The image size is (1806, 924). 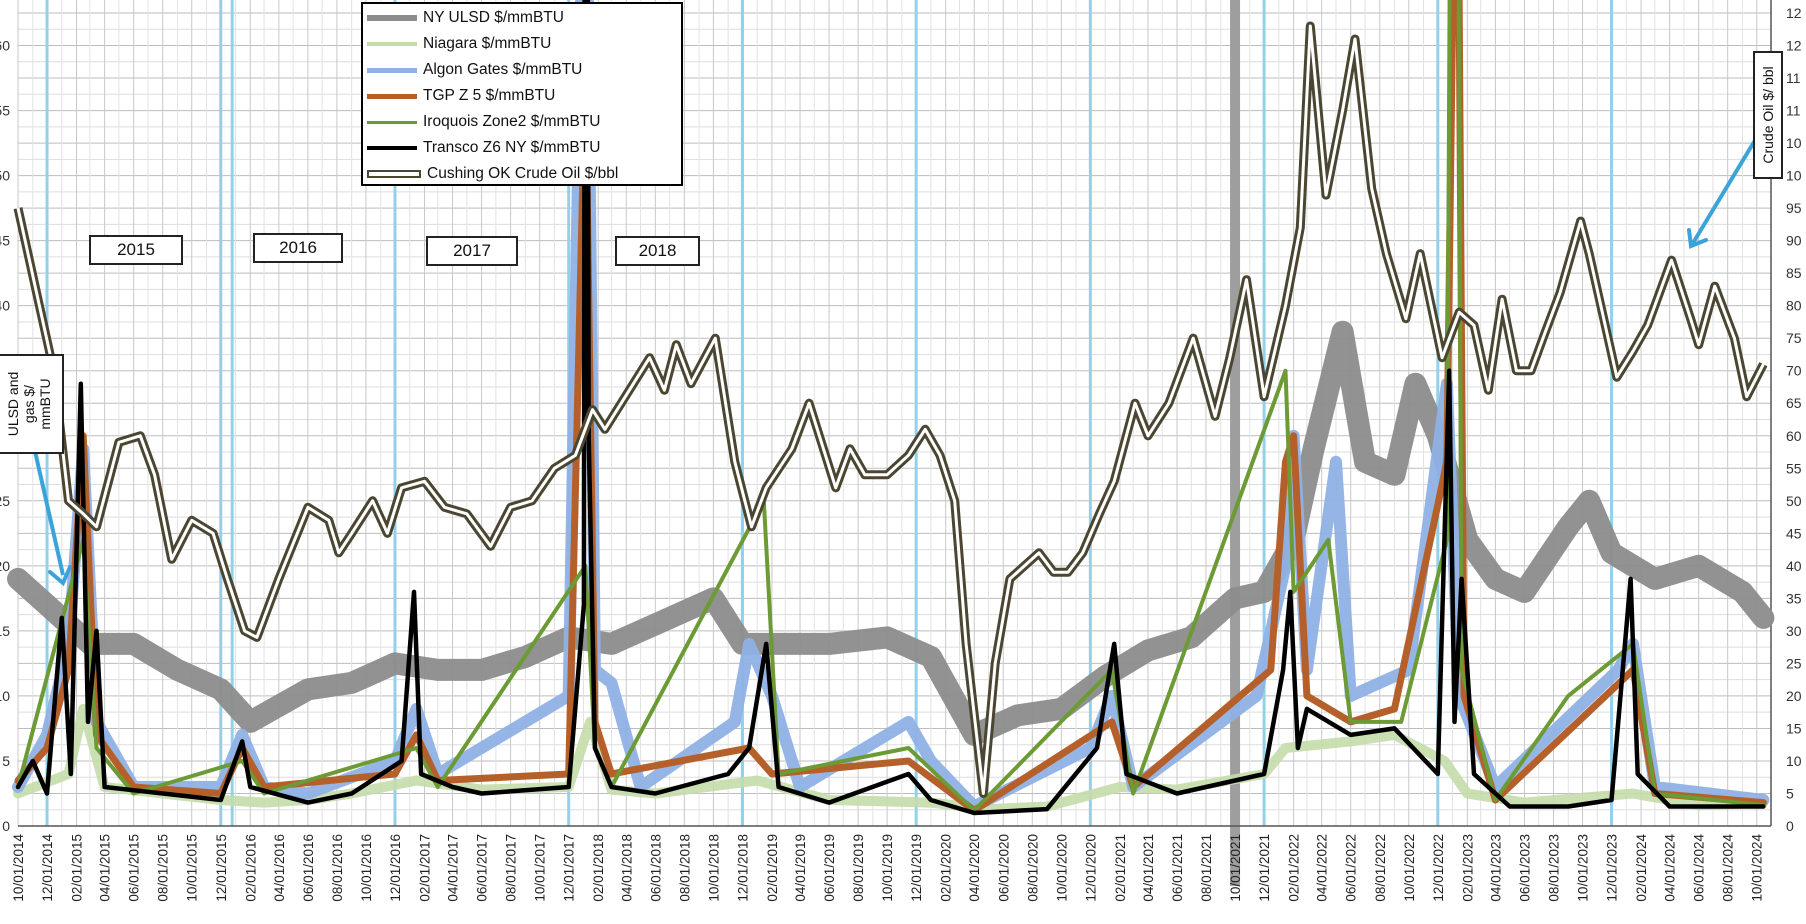 What do you see at coordinates (1790, 826) in the screenshot?
I see `right-y-tick-label: 0` at bounding box center [1790, 826].